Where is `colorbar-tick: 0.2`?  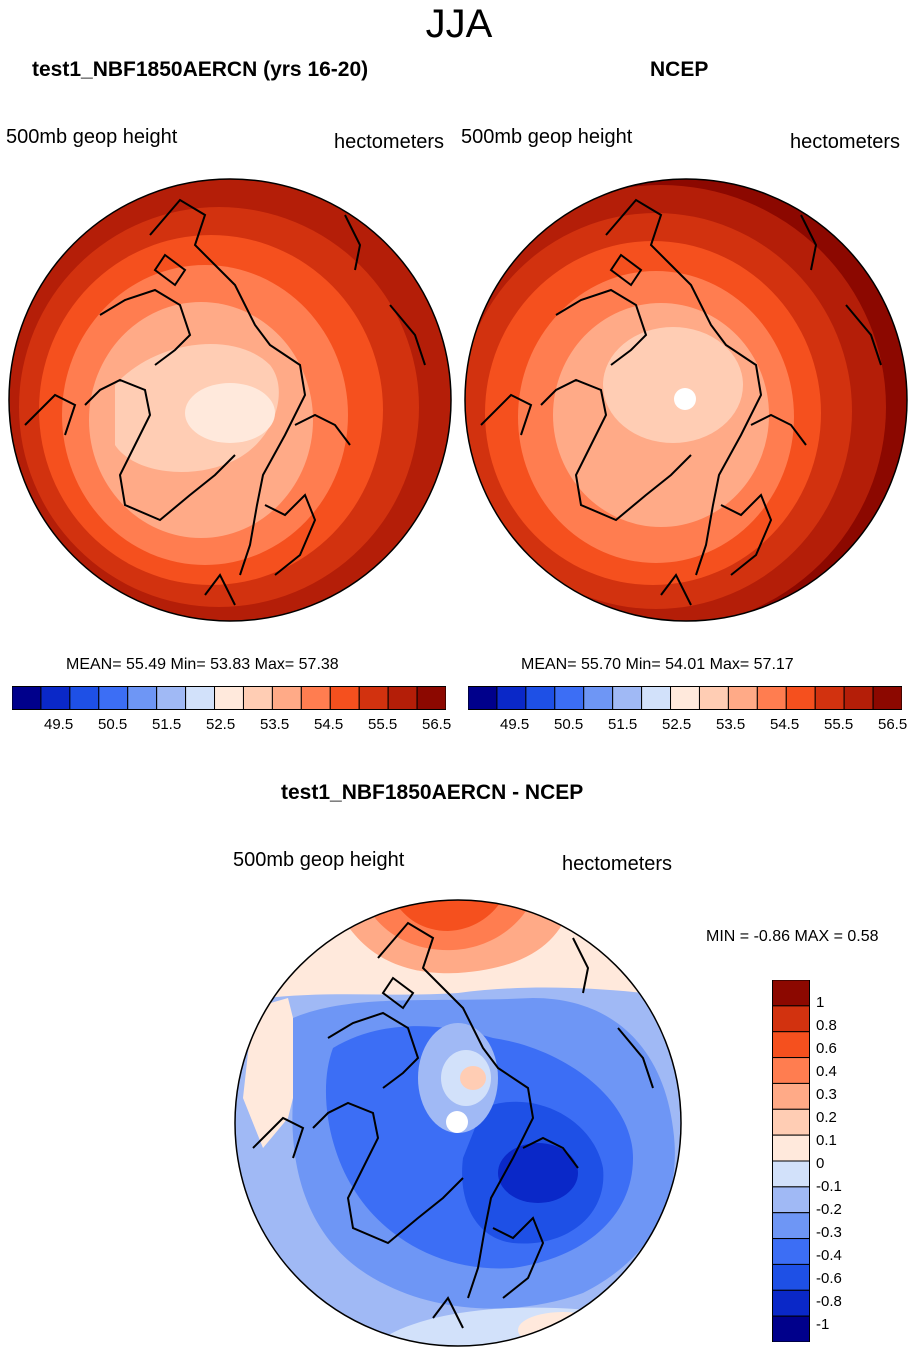 colorbar-tick: 0.2 is located at coordinates (826, 1117).